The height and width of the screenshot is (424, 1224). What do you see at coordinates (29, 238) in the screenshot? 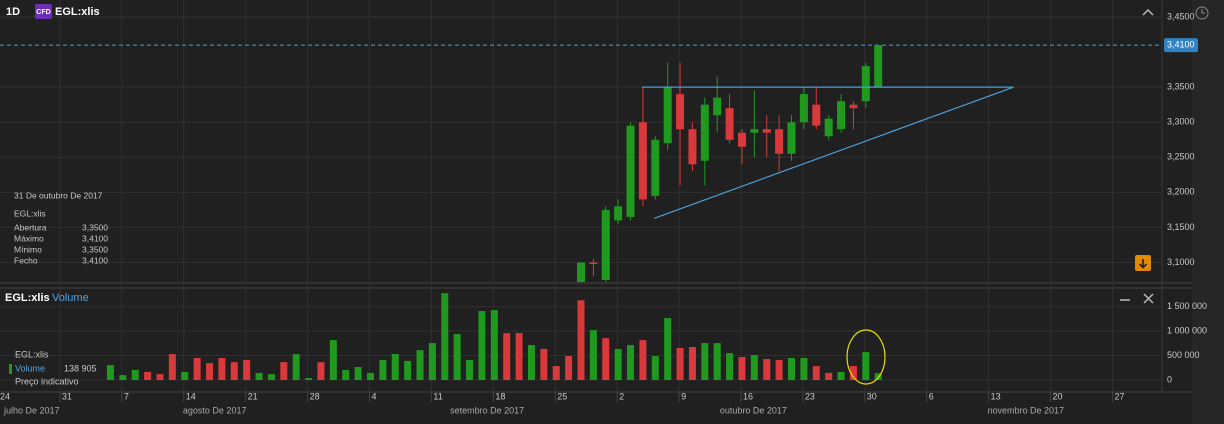
I see `info-label: Máximo` at bounding box center [29, 238].